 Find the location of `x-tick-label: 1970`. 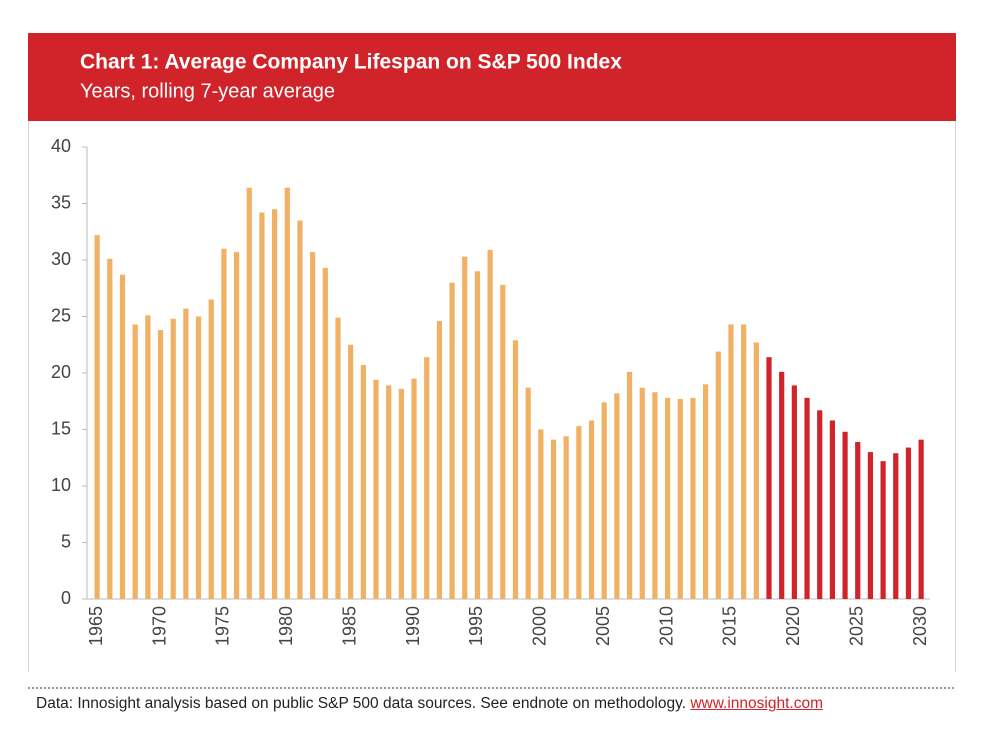

x-tick-label: 1970 is located at coordinates (159, 626).